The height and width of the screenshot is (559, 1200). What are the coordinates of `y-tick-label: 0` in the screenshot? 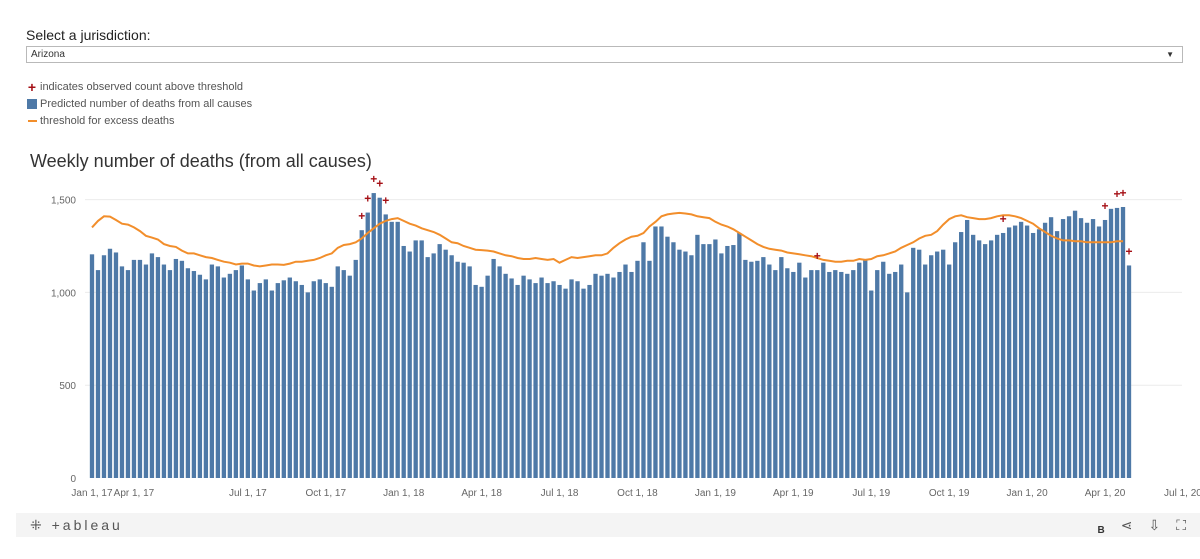 It's located at (73, 479).